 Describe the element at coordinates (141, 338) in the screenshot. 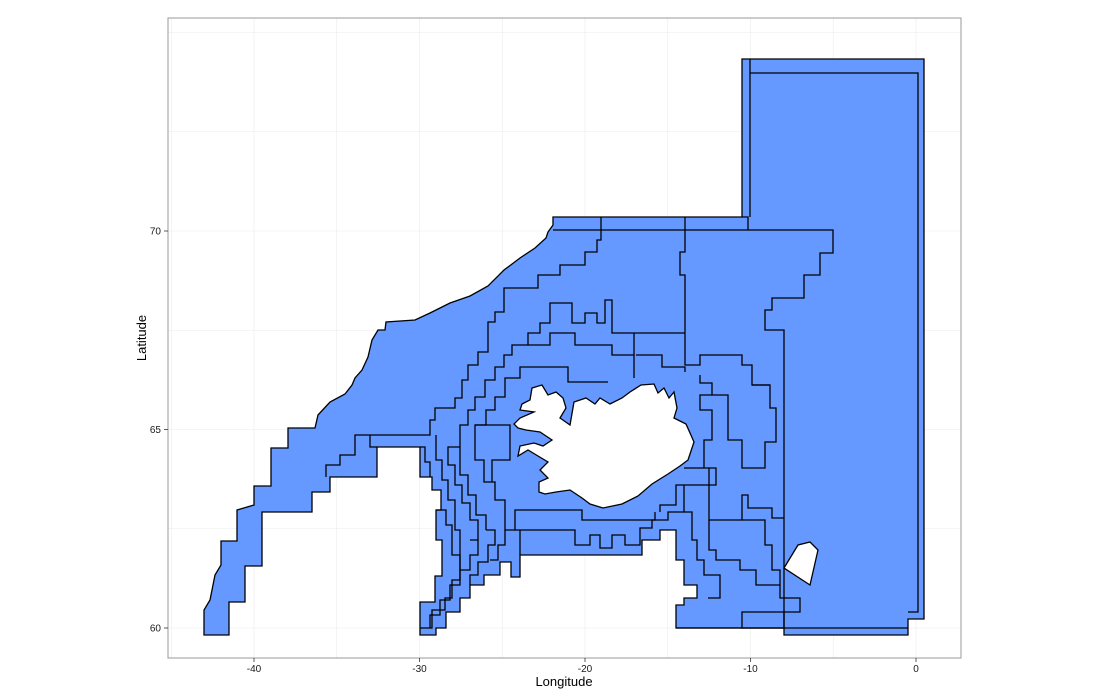

I see `y-axis-title: Latitude` at that location.